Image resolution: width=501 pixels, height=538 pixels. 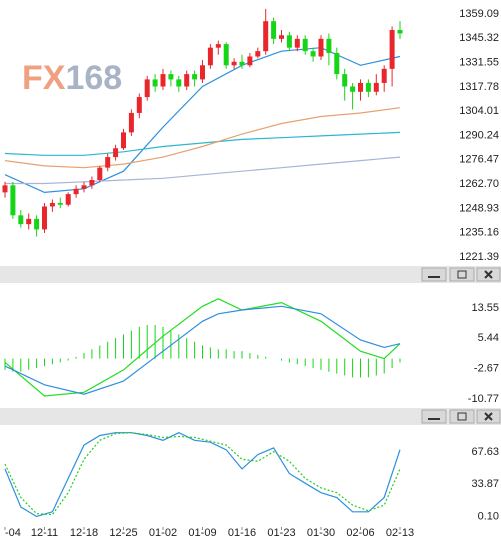 I want to click on x-tick-label: 01-30, so click(x=321, y=532).